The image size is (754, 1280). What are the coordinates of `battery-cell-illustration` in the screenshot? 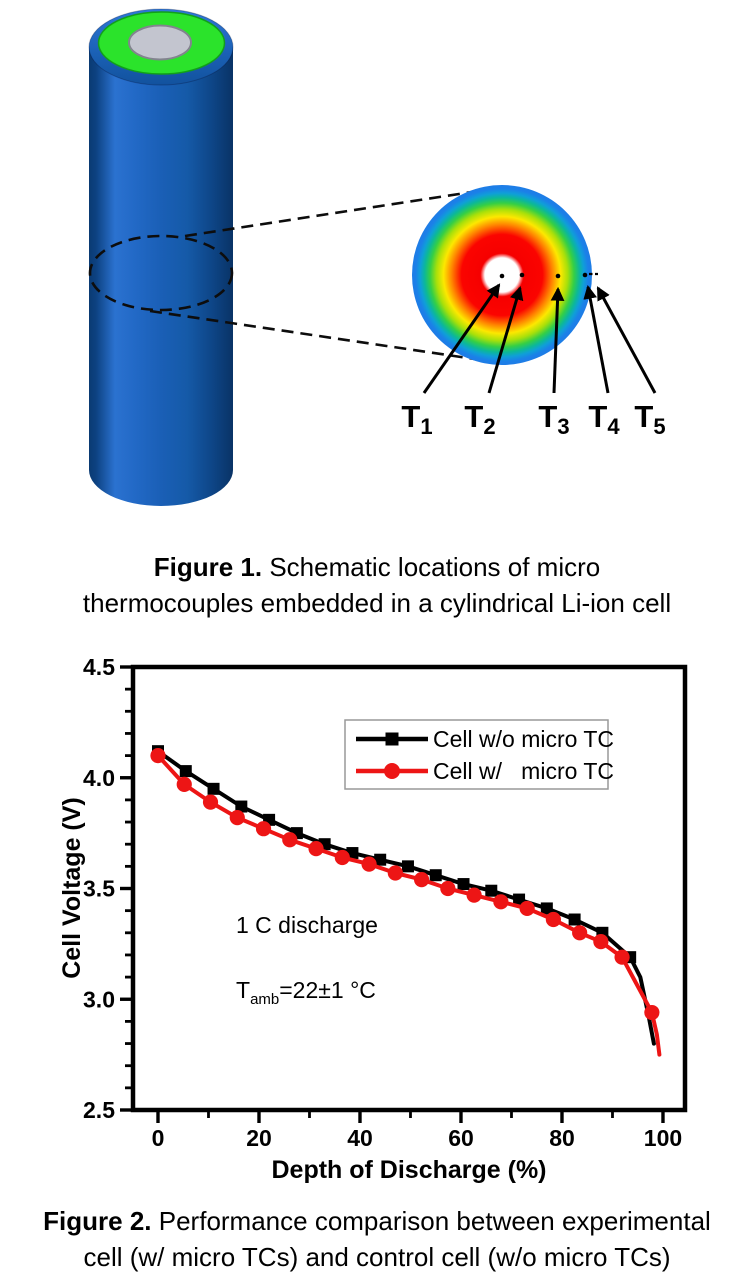 It's located at (161, 257).